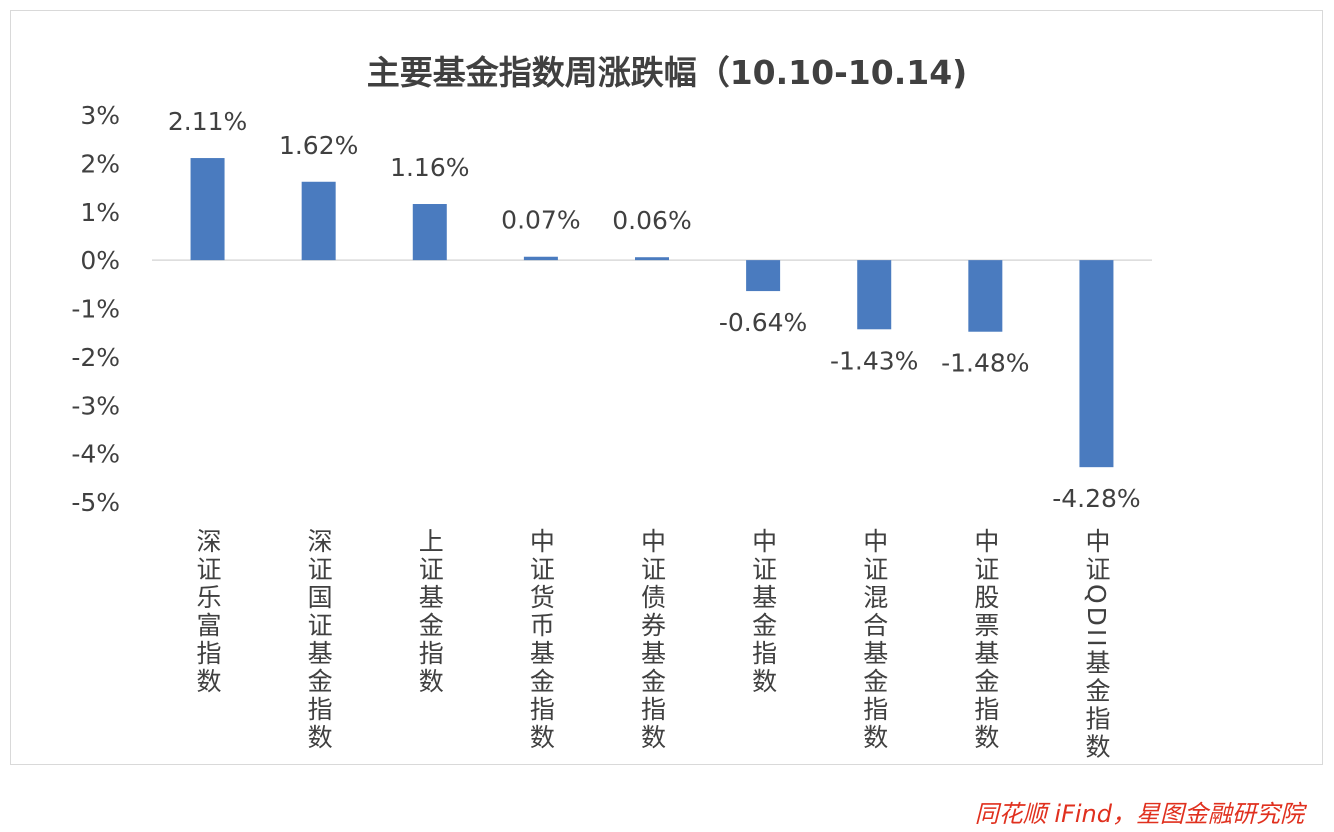 Image resolution: width=1334 pixels, height=832 pixels. I want to click on y-tick-label: 1%, so click(100, 212).